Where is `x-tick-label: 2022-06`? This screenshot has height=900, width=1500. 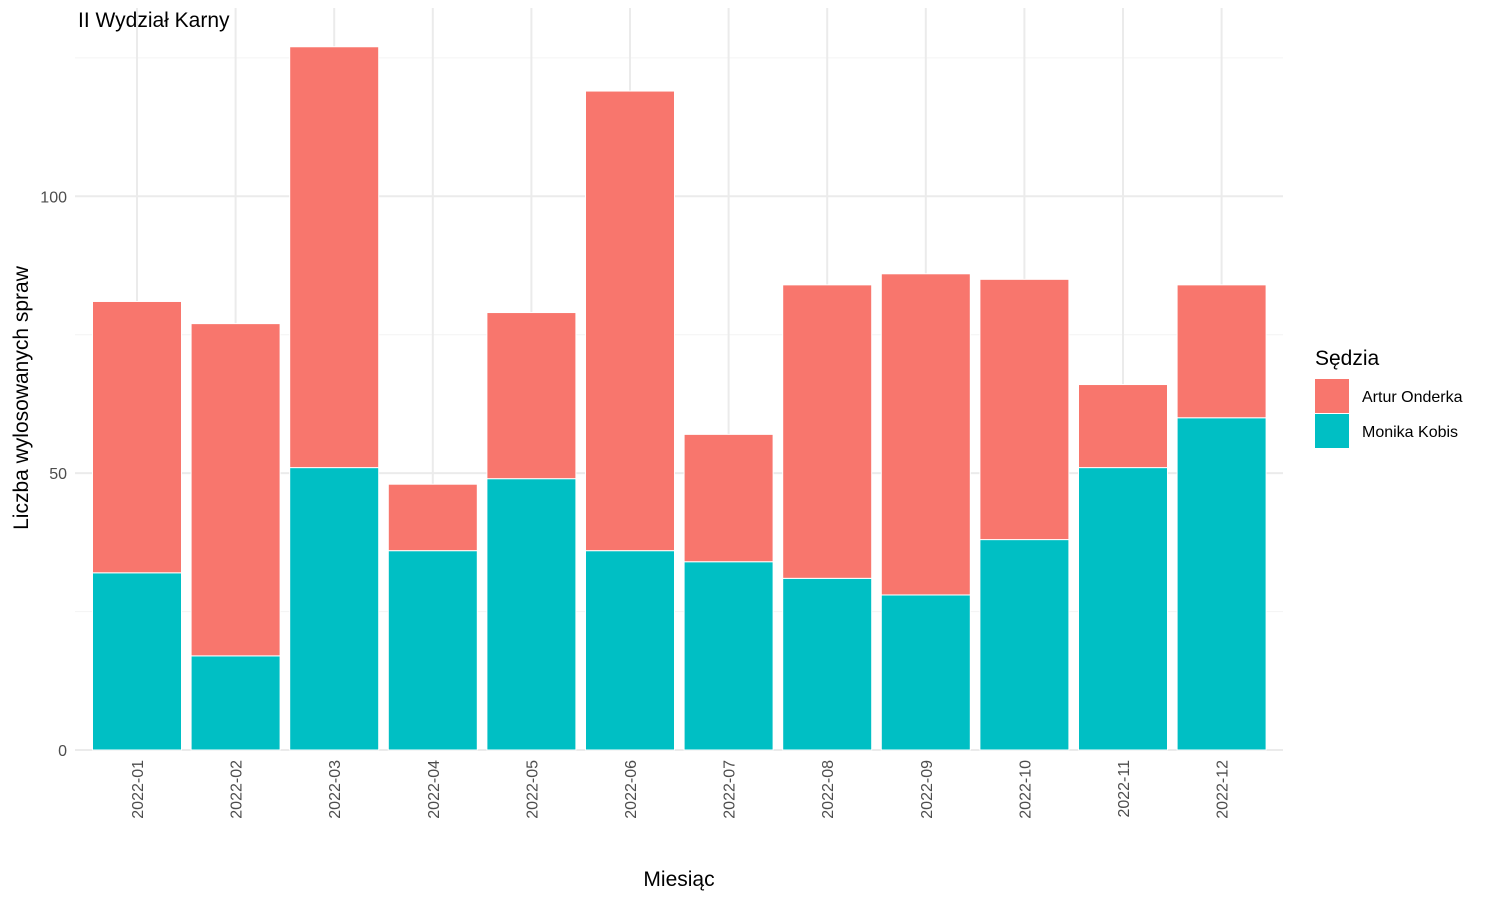
x-tick-label: 2022-06 is located at coordinates (631, 789).